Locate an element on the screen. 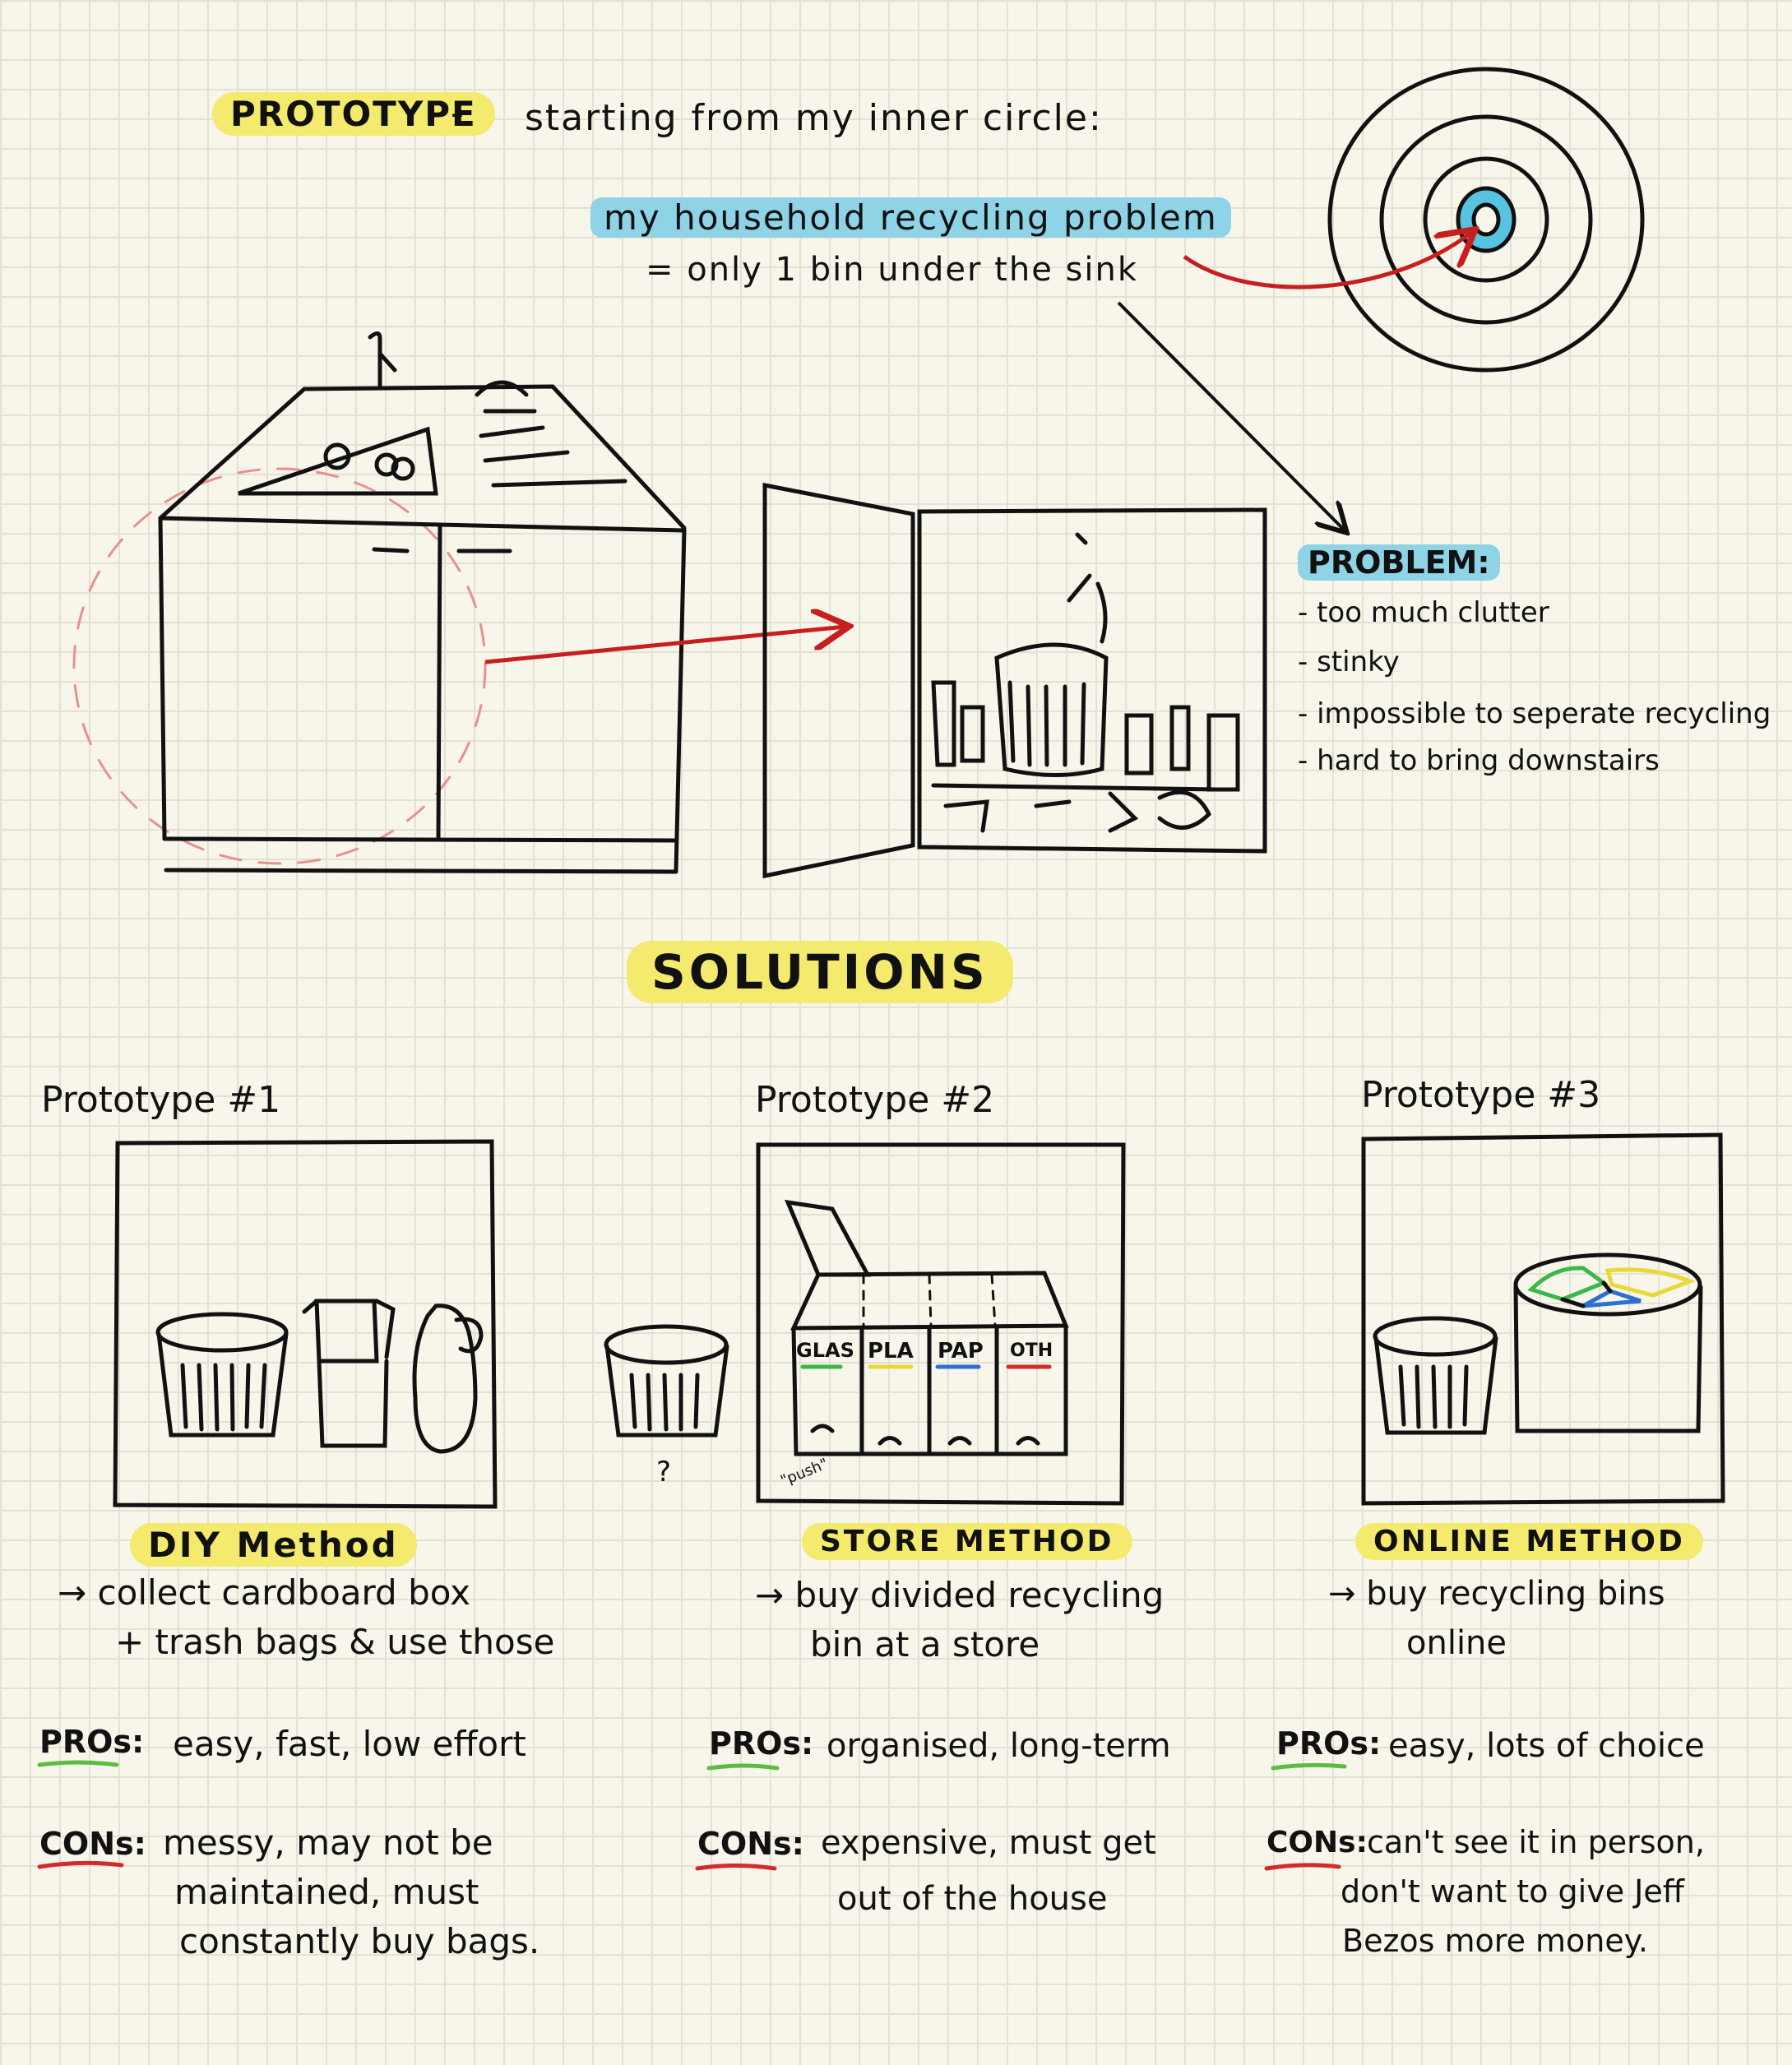  open-cupboard-icon is located at coordinates (1014, 680).